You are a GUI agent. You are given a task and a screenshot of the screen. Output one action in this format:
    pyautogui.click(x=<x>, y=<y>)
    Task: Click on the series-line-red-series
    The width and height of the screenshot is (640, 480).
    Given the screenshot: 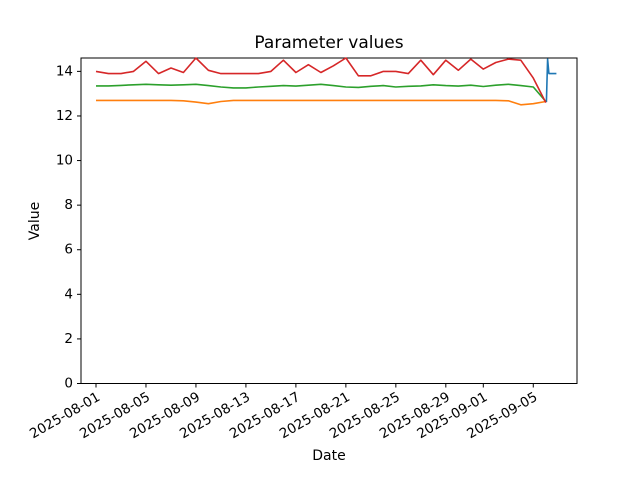 What is the action you would take?
    pyautogui.click(x=321, y=80)
    